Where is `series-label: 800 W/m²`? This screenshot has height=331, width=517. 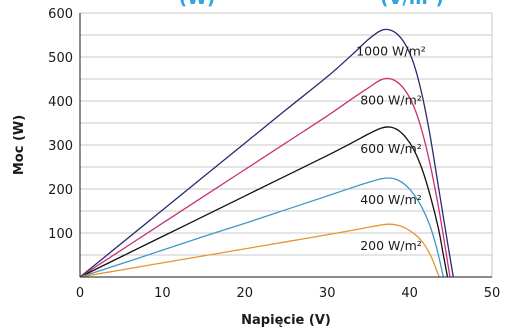
series-label: 800 W/m² is located at coordinates (391, 100).